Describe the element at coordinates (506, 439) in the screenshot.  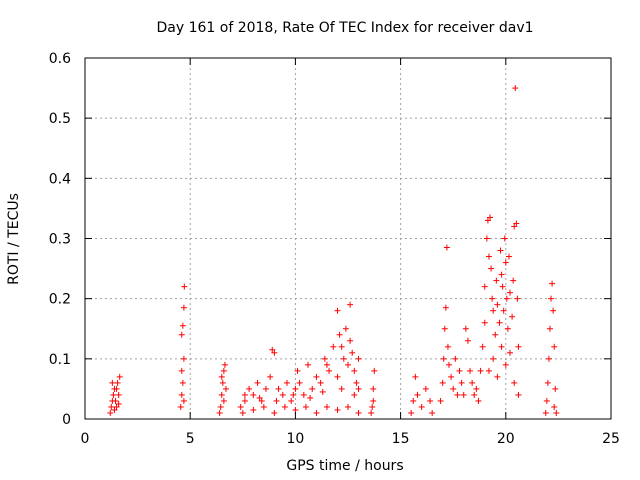
I see `x-tick-label: 20` at that location.